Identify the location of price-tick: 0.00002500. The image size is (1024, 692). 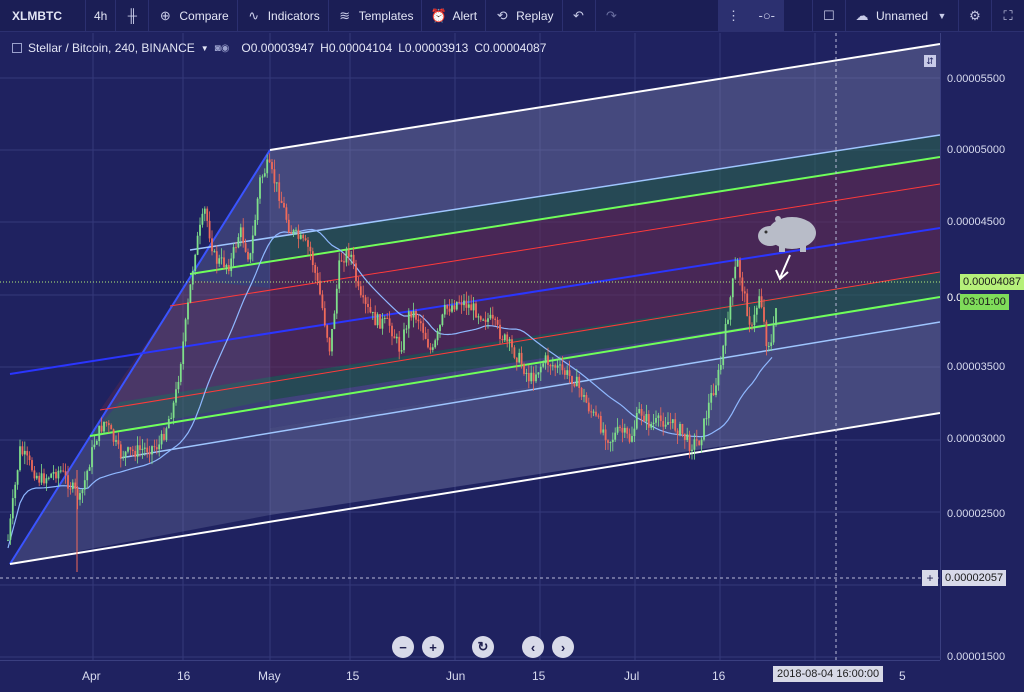
(976, 514).